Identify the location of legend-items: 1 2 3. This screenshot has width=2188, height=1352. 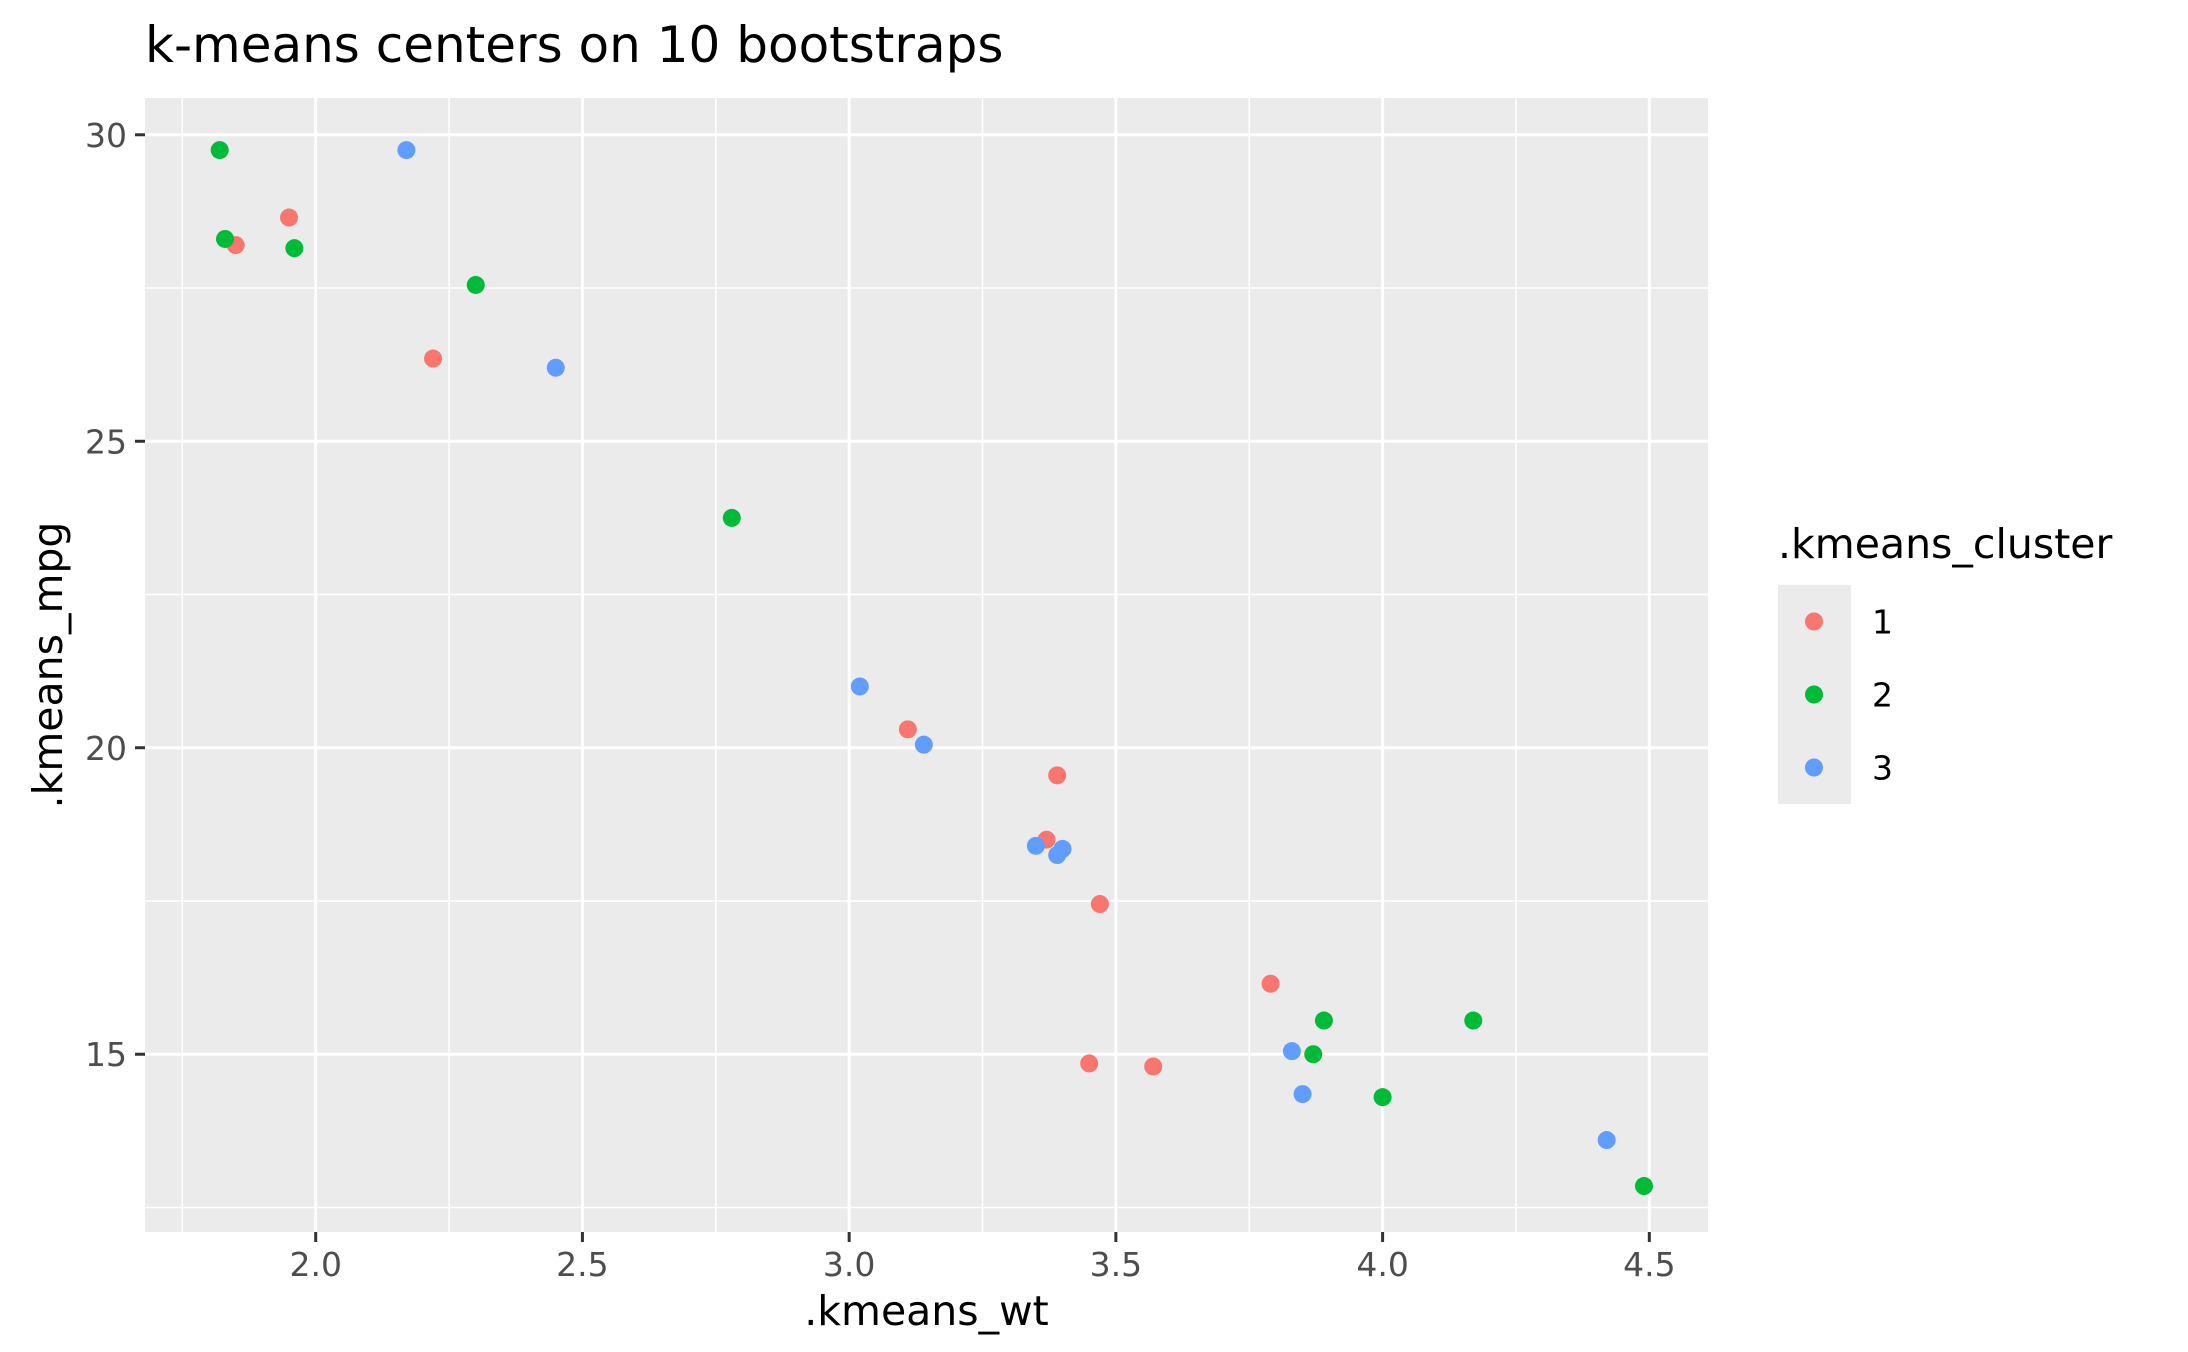
(1849, 695).